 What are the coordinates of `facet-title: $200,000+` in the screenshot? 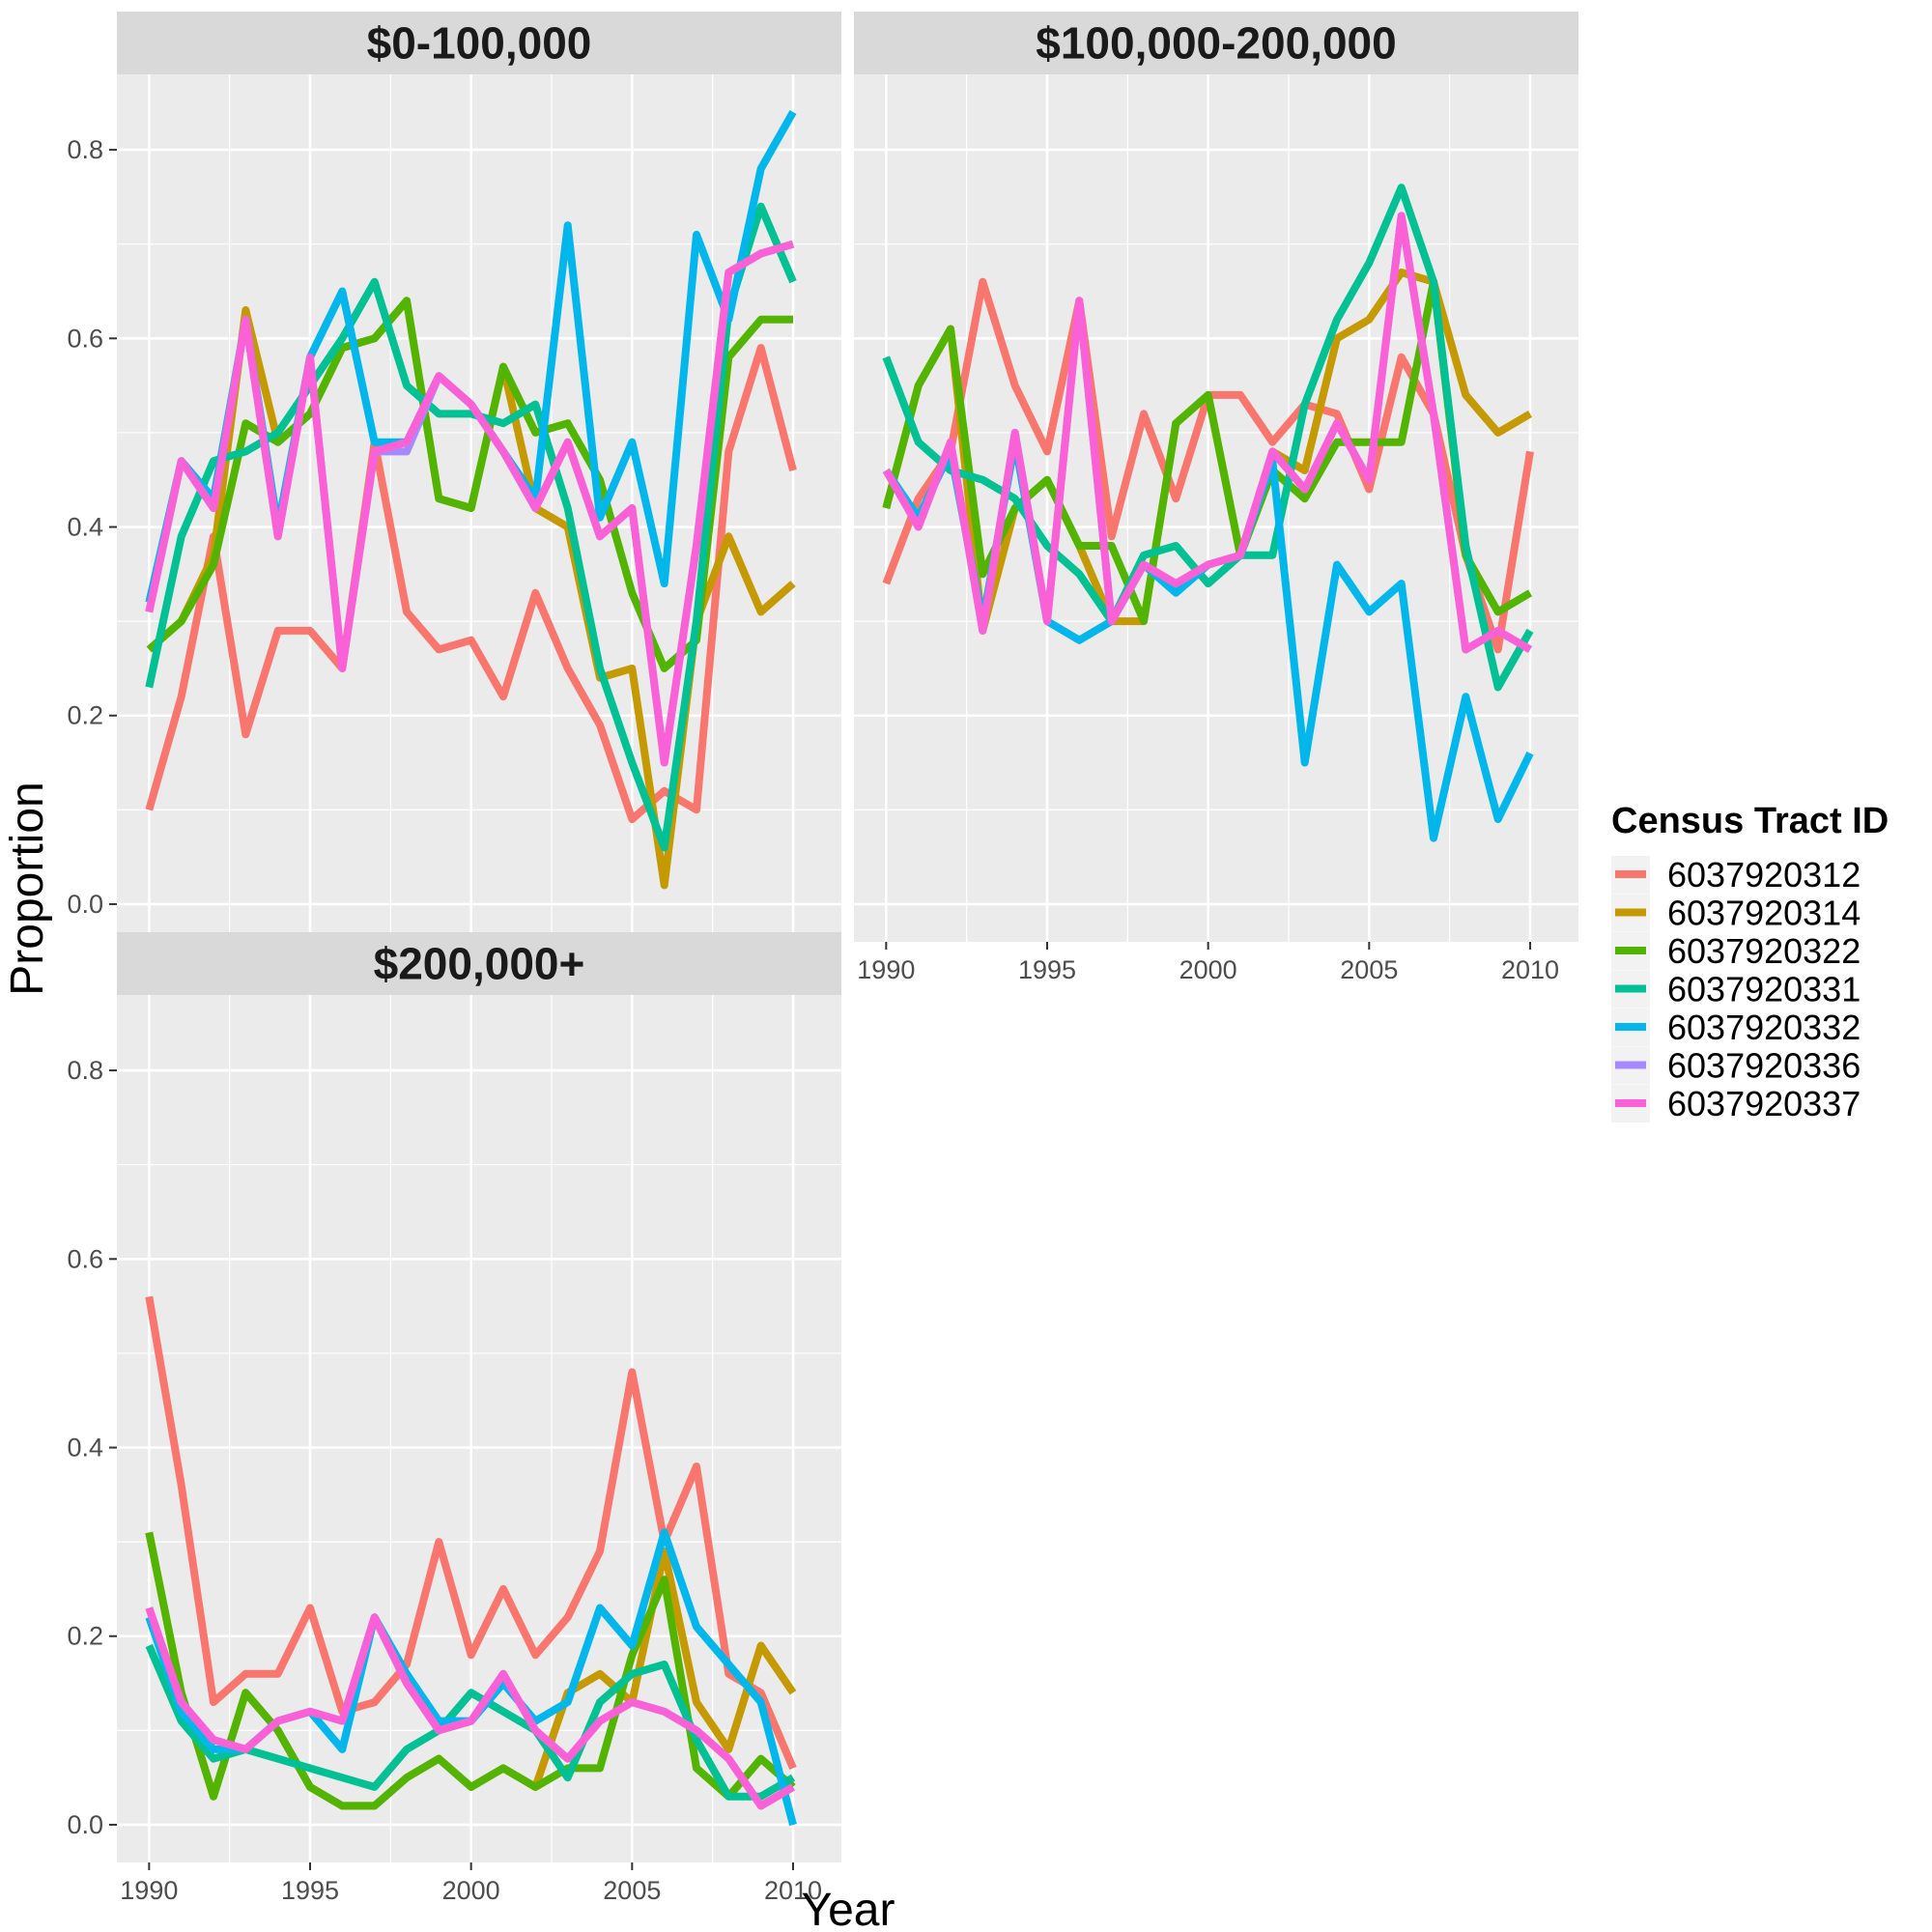 It's located at (479, 964).